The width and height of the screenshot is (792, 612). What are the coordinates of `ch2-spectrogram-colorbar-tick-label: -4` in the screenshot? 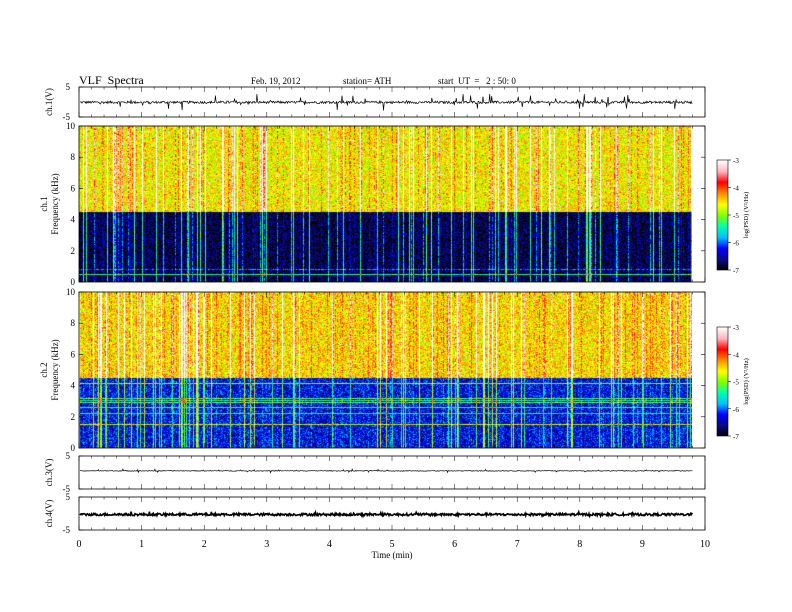 It's located at (736, 355).